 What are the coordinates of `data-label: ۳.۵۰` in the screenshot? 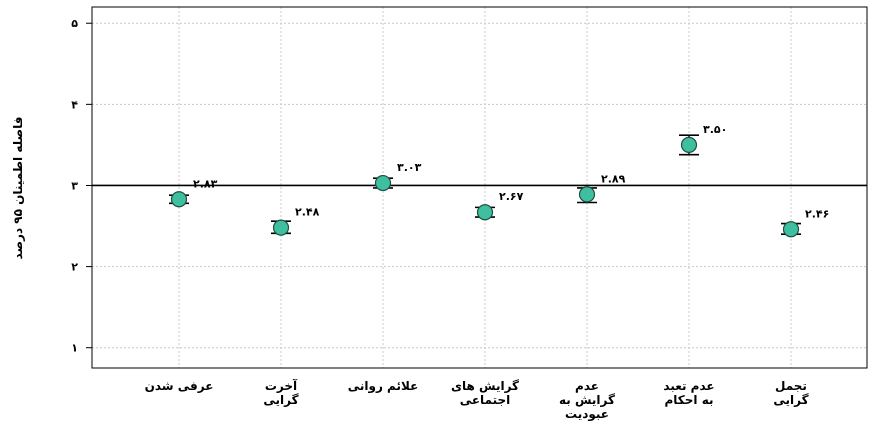 It's located at (715, 129).